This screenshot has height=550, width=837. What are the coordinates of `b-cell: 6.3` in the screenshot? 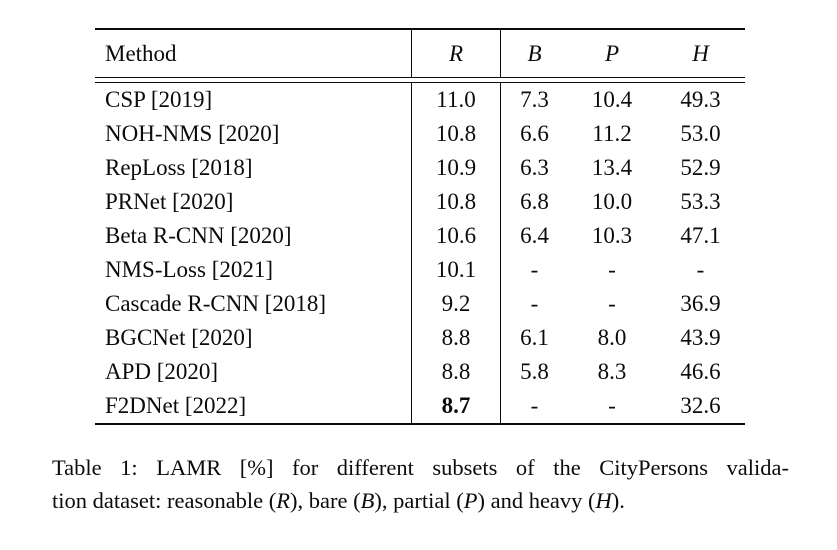 It's located at (534, 168).